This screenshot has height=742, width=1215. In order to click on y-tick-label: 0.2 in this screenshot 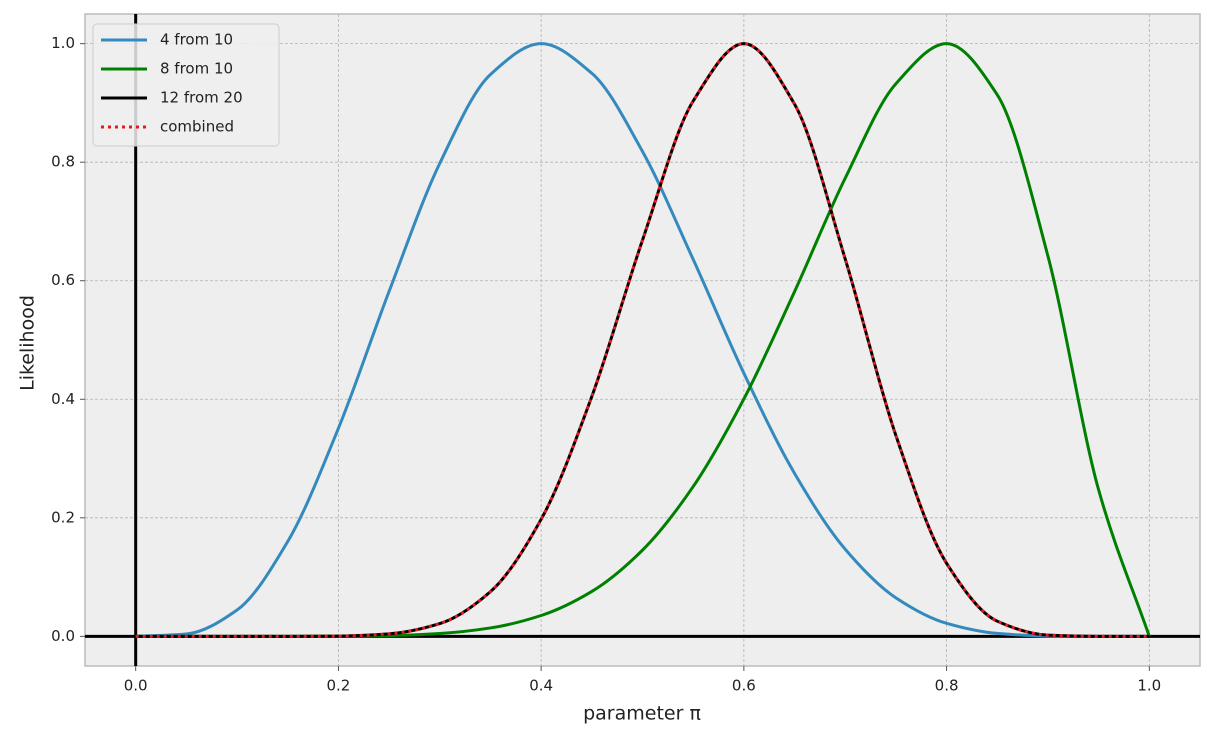, I will do `click(63, 517)`.